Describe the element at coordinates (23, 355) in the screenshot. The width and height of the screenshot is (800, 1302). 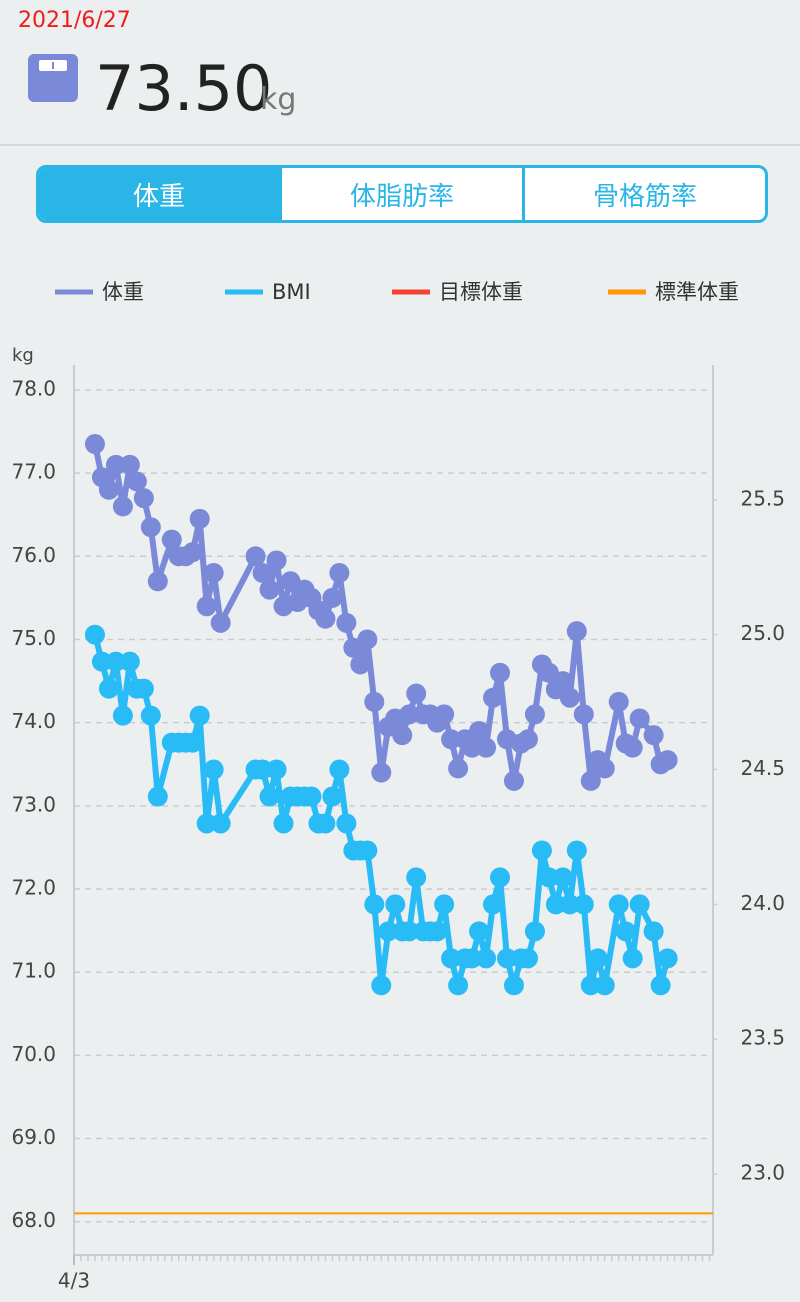
I see `y-axis-label: kg` at that location.